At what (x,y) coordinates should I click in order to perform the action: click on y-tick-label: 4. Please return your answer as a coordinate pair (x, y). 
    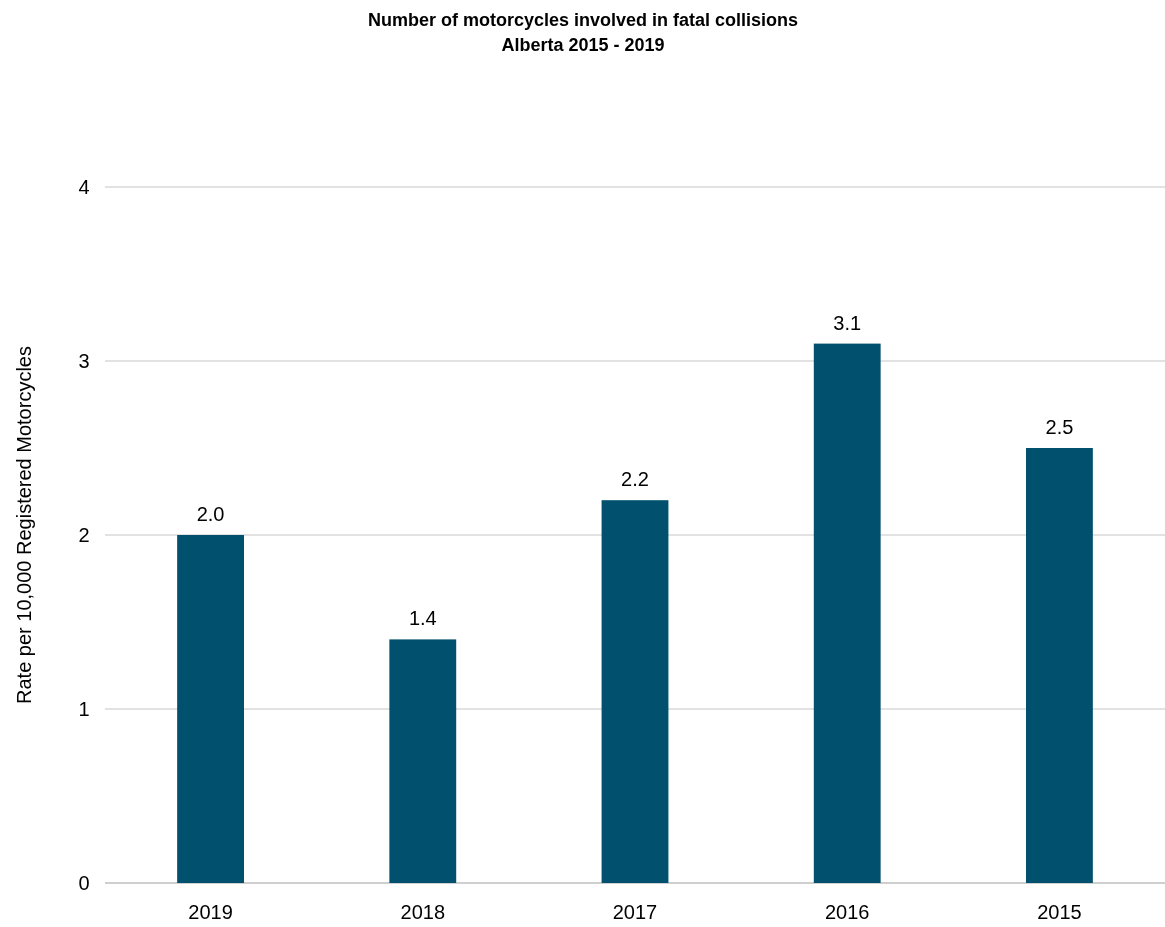
    Looking at the image, I should click on (84, 187).